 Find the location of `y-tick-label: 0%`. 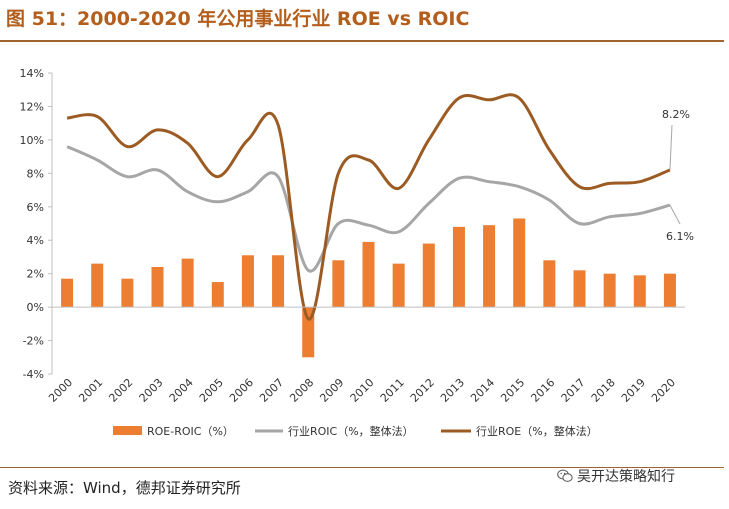

y-tick-label: 0% is located at coordinates (35, 307).